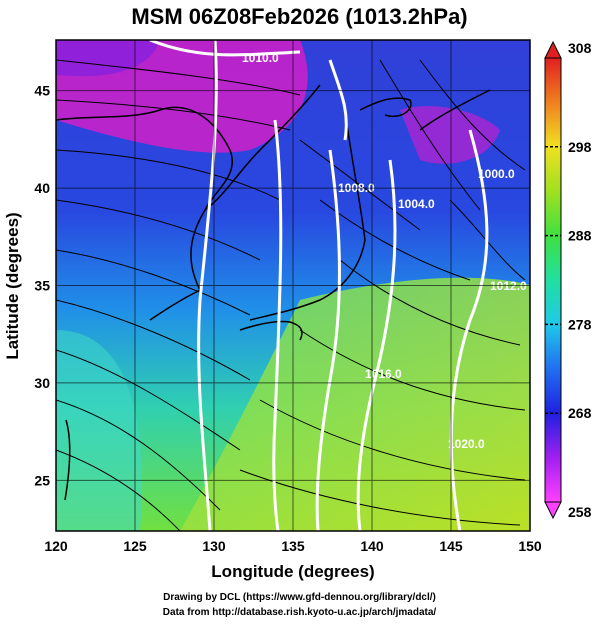 Image resolution: width=599 pixels, height=625 pixels. I want to click on longitude-tick-label: 135, so click(293, 546).